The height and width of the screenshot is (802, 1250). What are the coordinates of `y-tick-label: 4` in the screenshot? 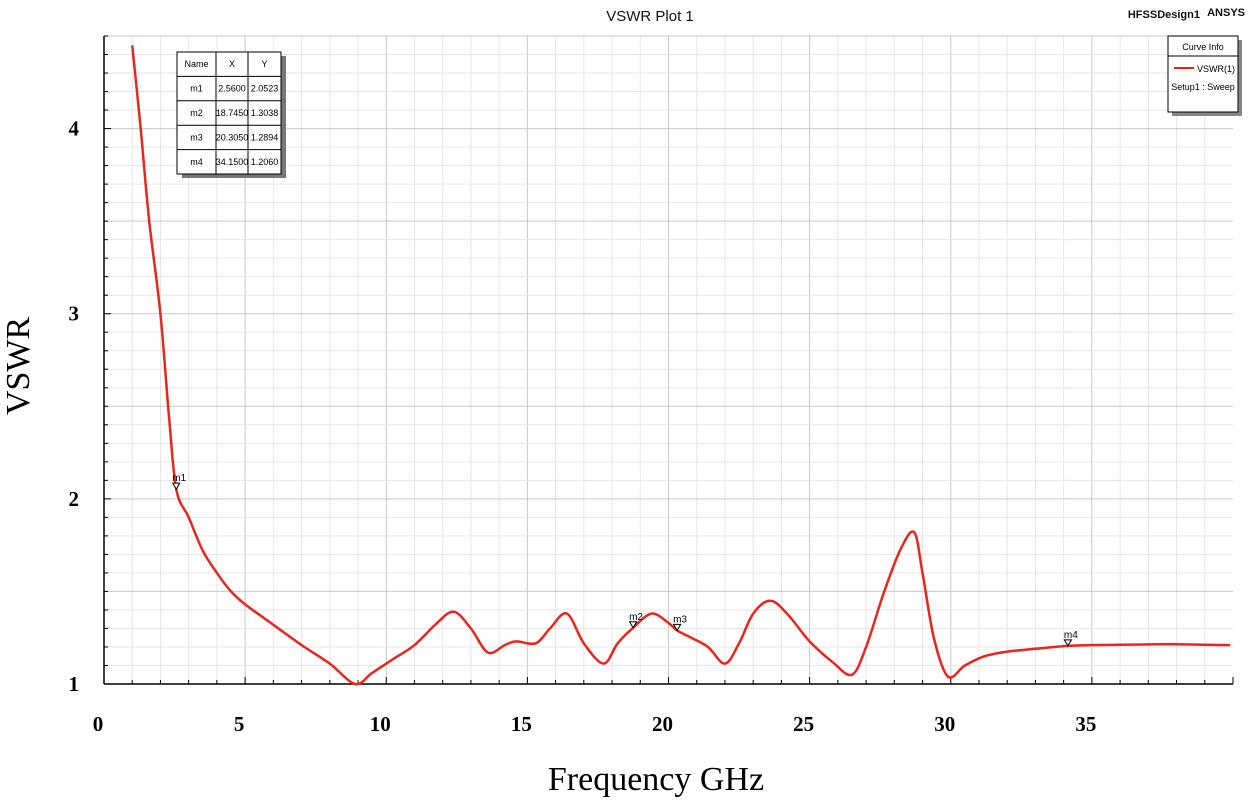 It's located at (74, 129).